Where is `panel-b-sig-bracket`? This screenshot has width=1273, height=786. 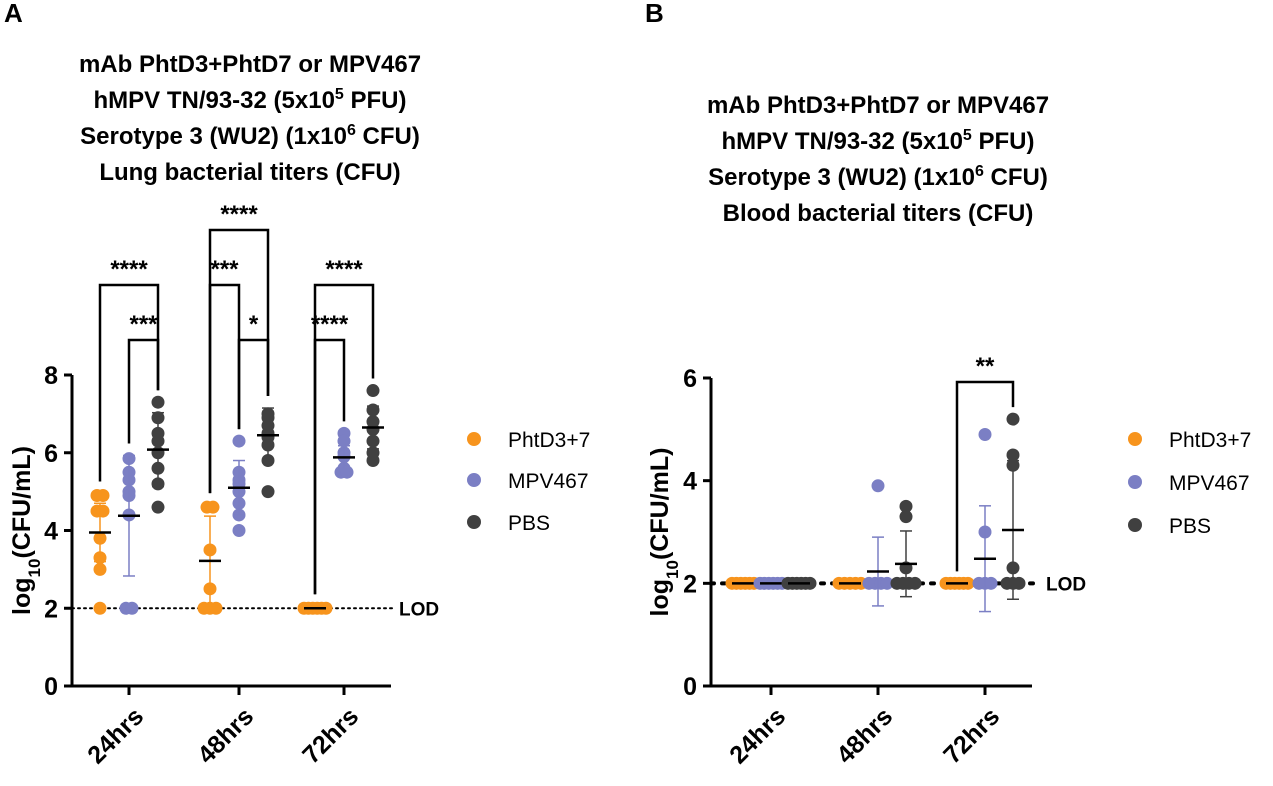 panel-b-sig-bracket is located at coordinates (985, 476).